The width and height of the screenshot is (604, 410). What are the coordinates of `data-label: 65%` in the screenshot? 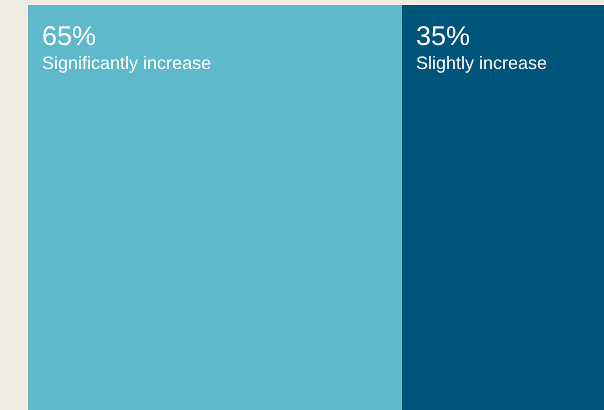 It's located at (69, 36).